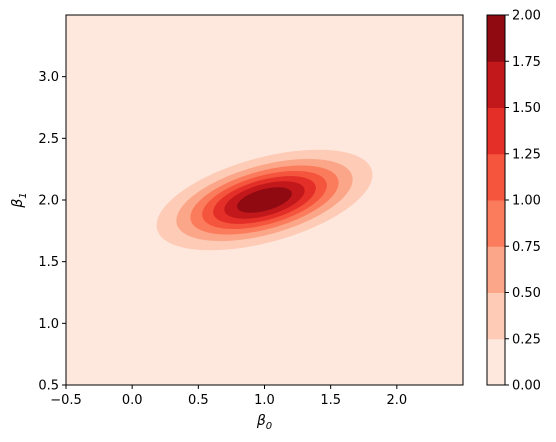 The image size is (556, 442). Describe the element at coordinates (66, 400) in the screenshot. I see `x-tick-label: −0.5` at that location.